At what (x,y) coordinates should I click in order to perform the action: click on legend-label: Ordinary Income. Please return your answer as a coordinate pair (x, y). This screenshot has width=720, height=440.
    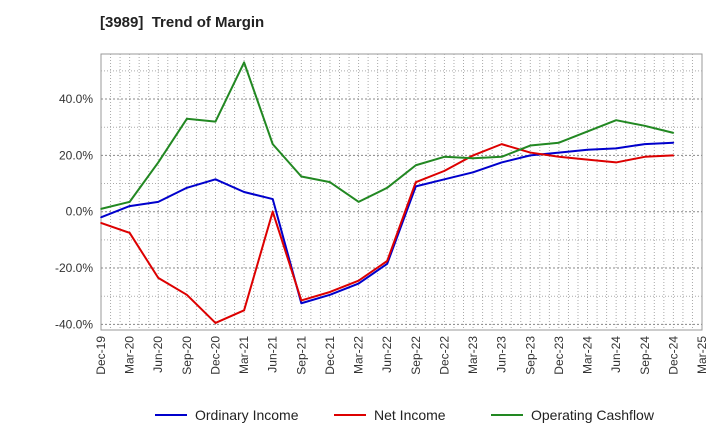
    Looking at the image, I should click on (247, 415).